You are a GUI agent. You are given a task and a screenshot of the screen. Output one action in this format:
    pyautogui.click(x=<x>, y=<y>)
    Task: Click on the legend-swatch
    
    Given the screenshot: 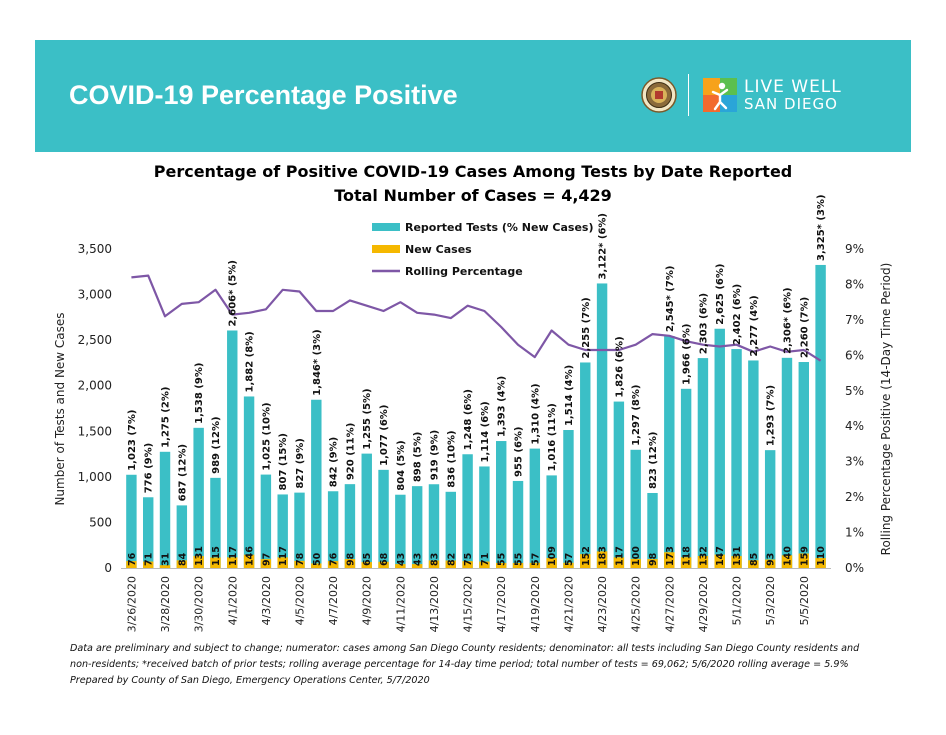 What is the action you would take?
    pyautogui.click(x=386, y=249)
    